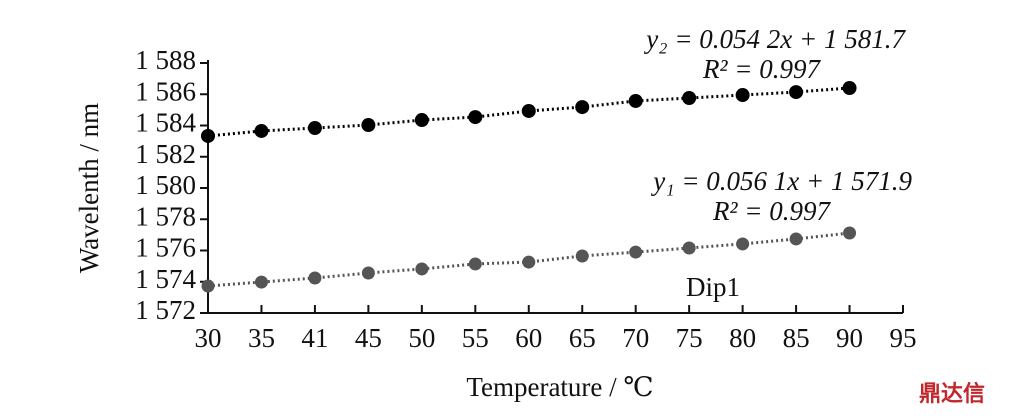  What do you see at coordinates (208, 338) in the screenshot?
I see `x-tick-label: 30` at bounding box center [208, 338].